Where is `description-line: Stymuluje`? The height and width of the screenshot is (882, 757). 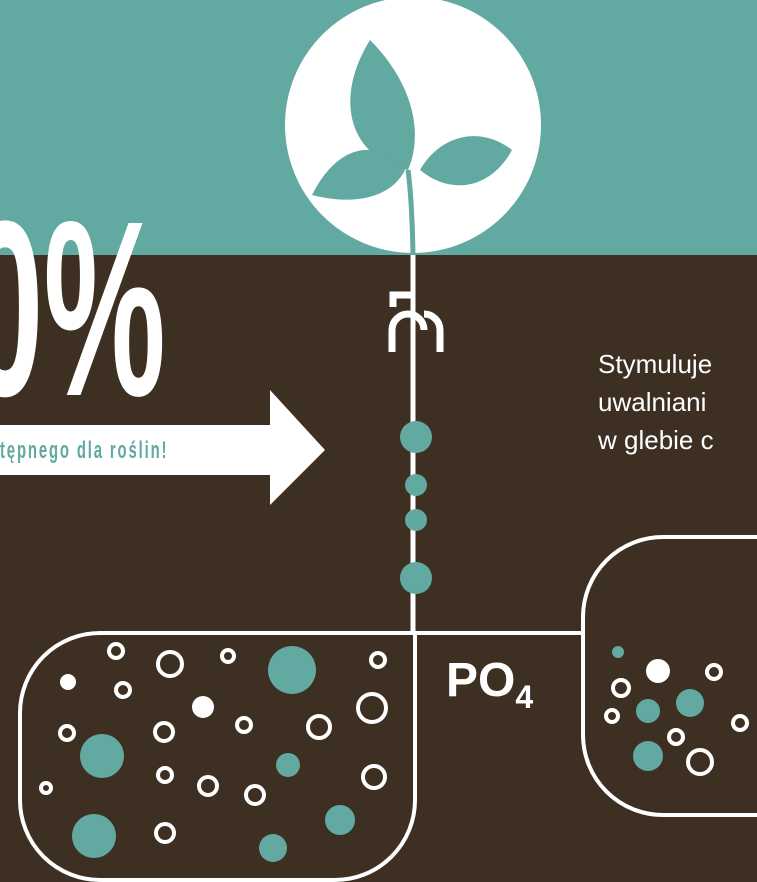
description-line: Stymuluje is located at coordinates (655, 364).